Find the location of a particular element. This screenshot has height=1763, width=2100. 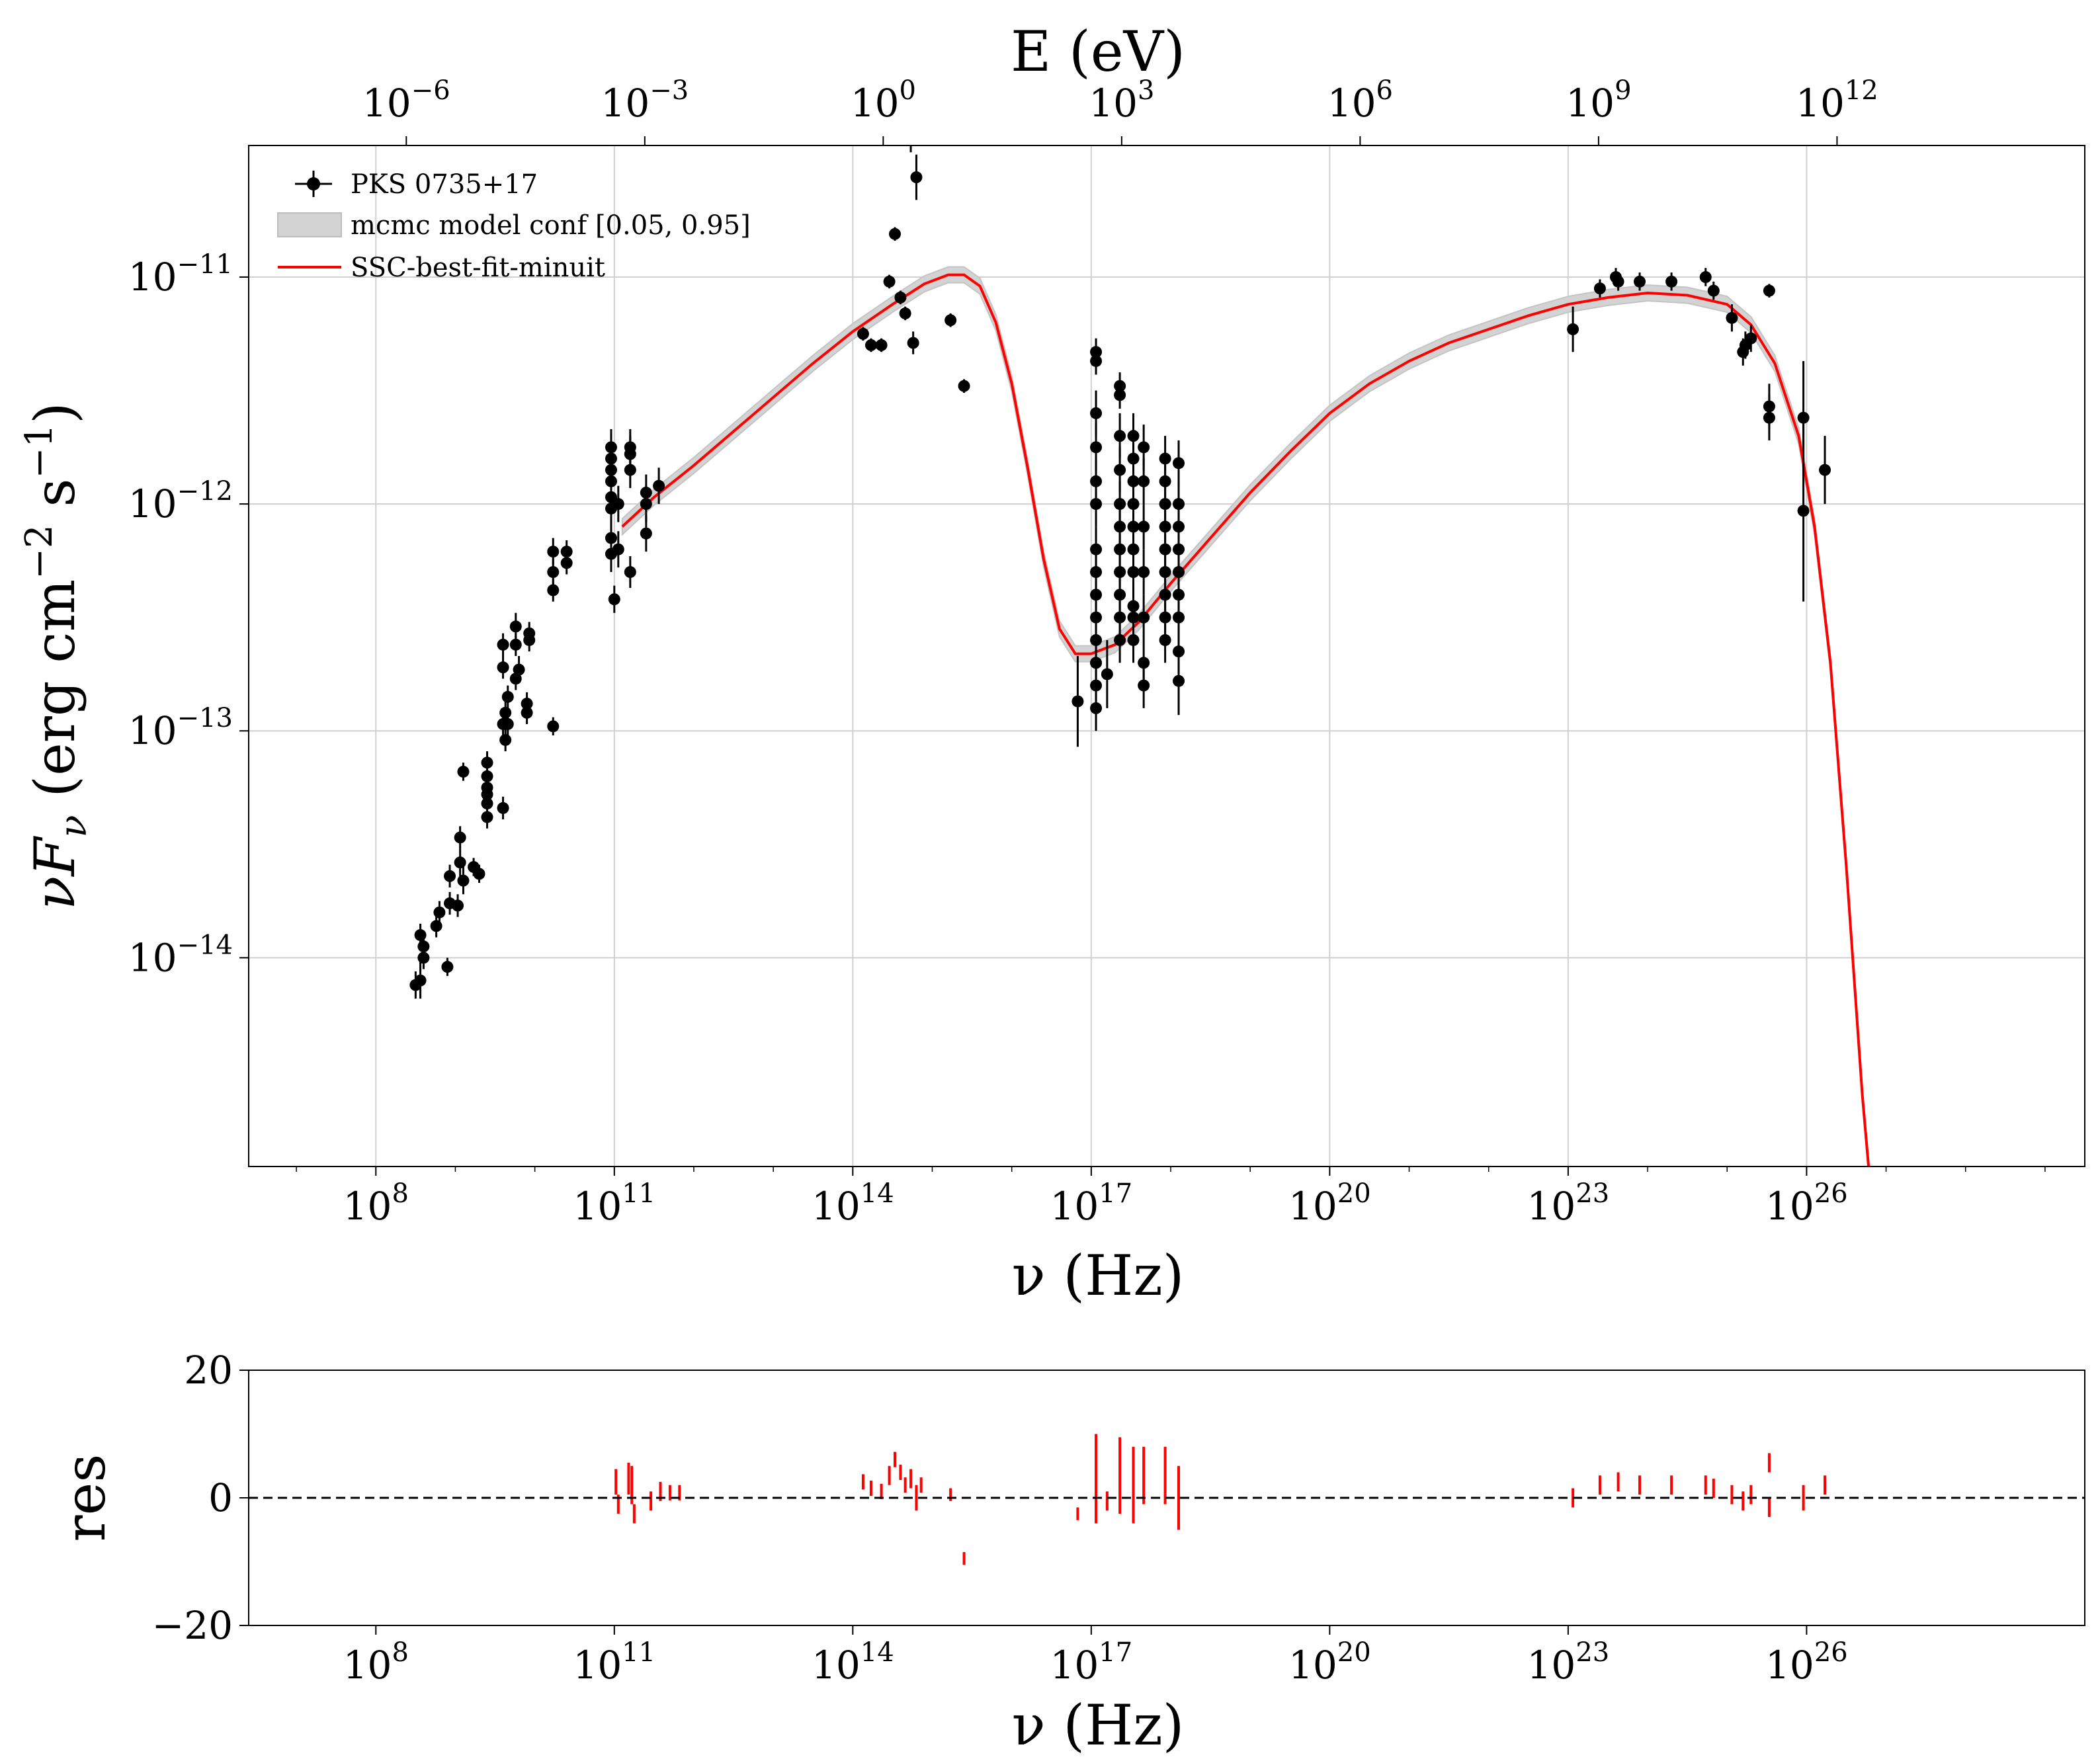

res-x-tick-label-0-base: 10 is located at coordinates (367, 1665).